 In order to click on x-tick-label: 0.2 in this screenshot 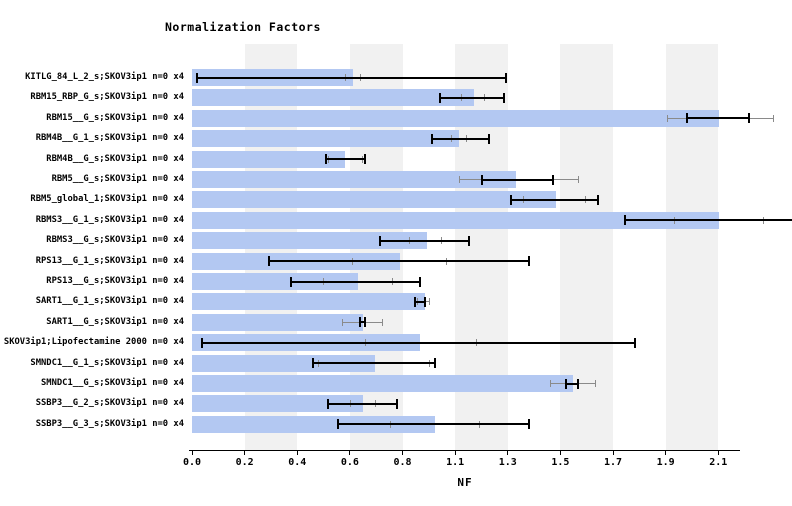, I will do `click(244, 462)`.